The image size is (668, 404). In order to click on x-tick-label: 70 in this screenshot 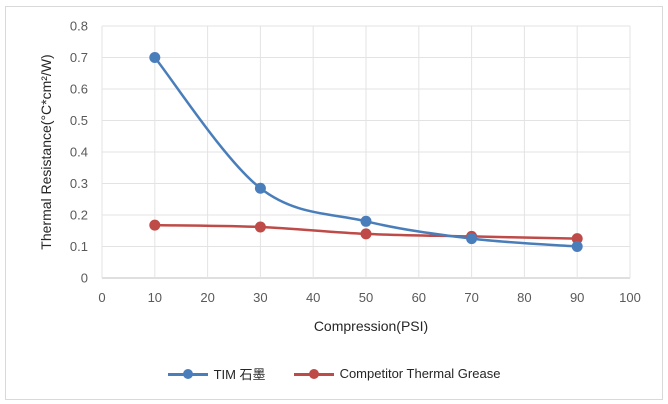, I will do `click(471, 297)`.